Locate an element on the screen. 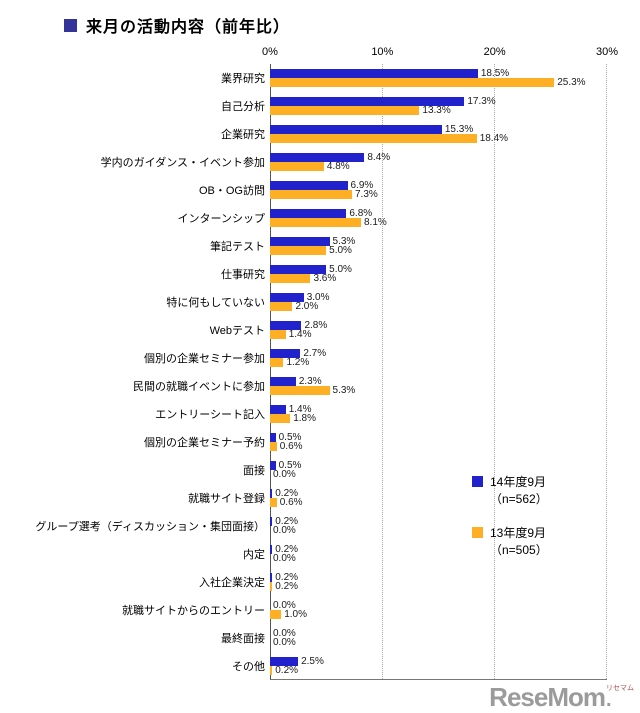  value-label: 2.8% is located at coordinates (316, 325).